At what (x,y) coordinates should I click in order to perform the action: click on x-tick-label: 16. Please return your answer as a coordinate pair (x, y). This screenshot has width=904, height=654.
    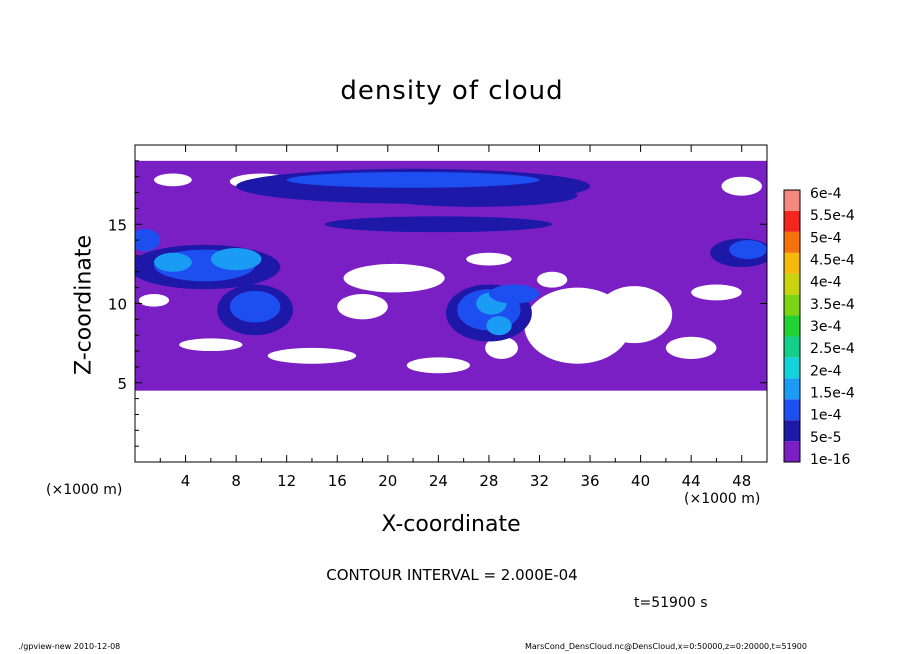
    Looking at the image, I should click on (337, 481).